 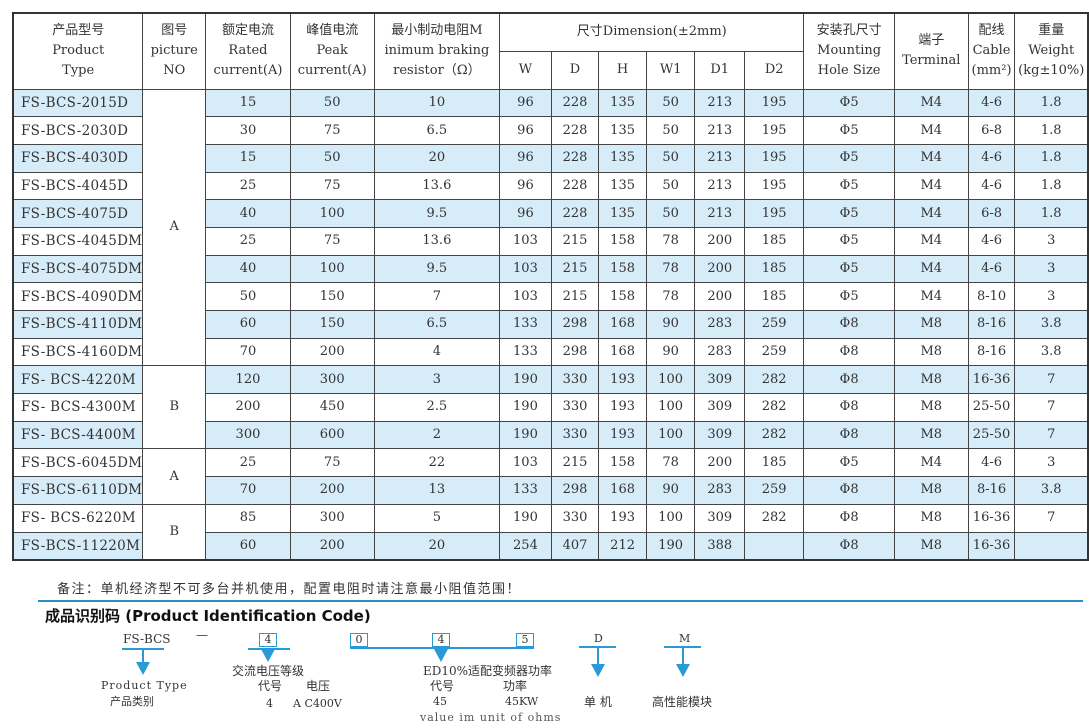 What do you see at coordinates (670, 324) in the screenshot?
I see `table-cell: 90` at bounding box center [670, 324].